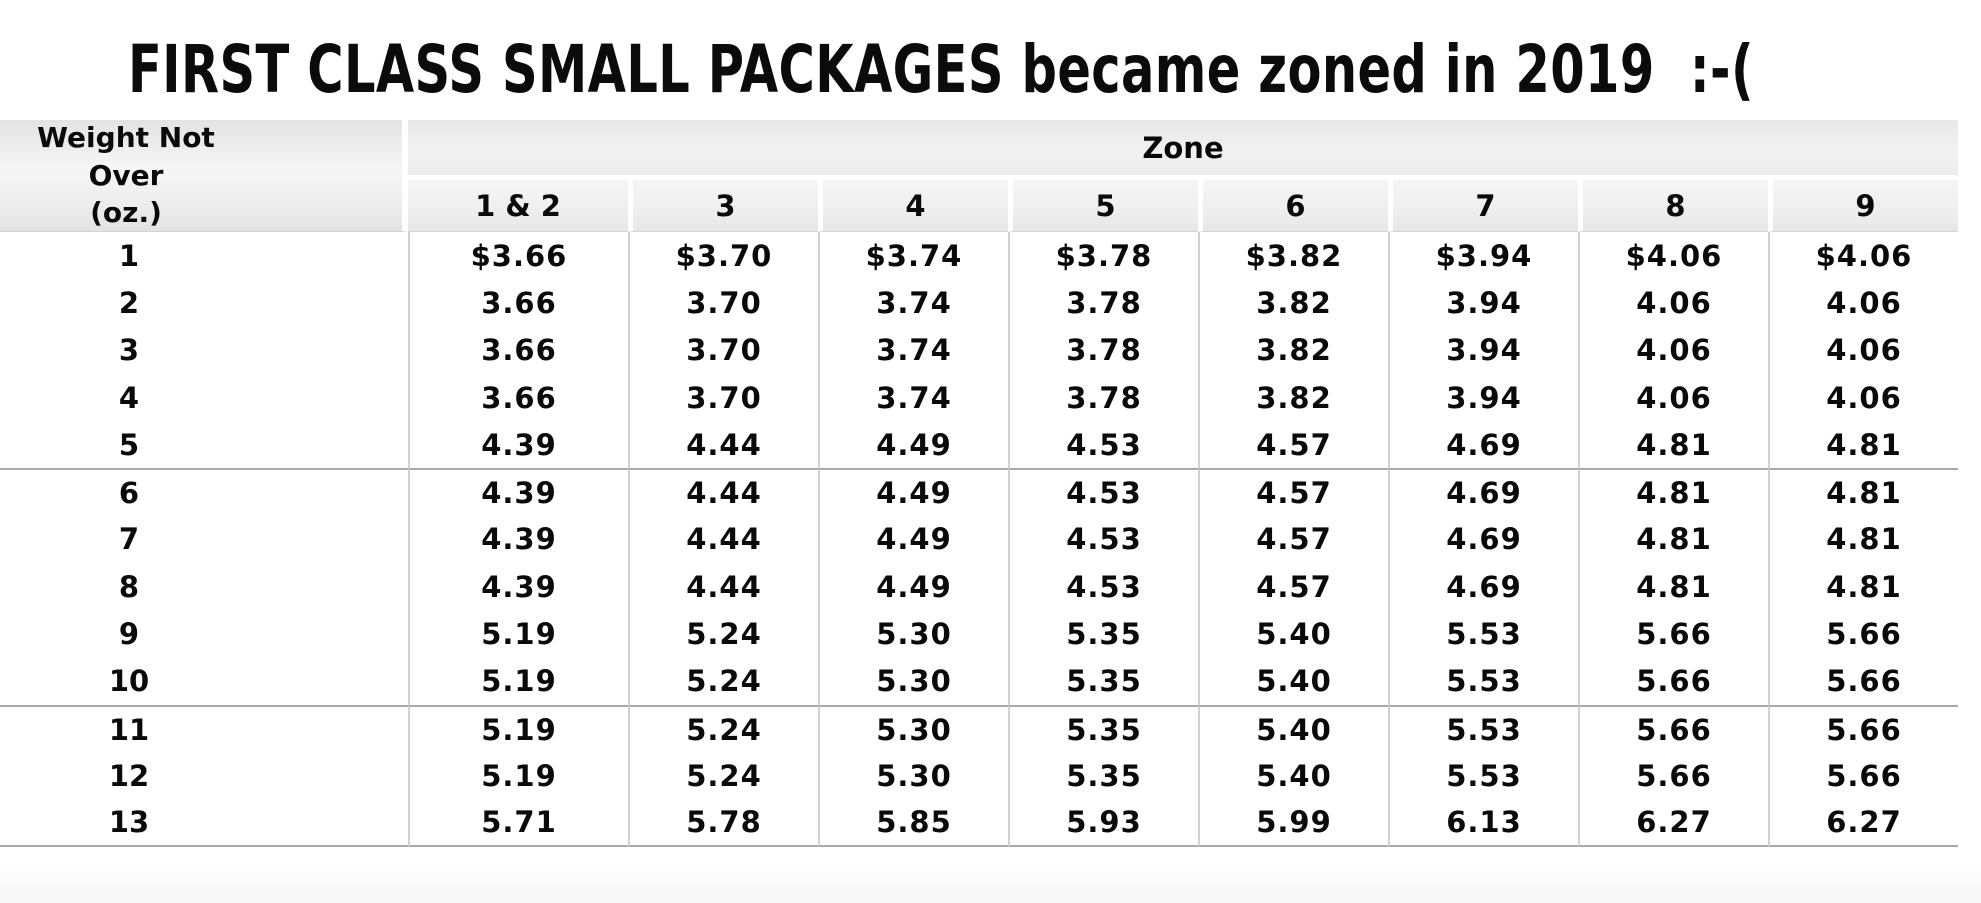 This screenshot has width=1981, height=903. Describe the element at coordinates (723, 728) in the screenshot. I see `price-cell: 5.24` at that location.